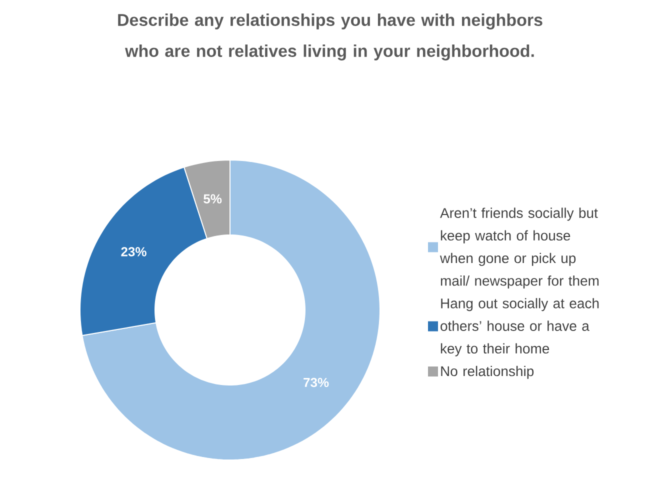 The width and height of the screenshot is (645, 502). I want to click on data-label: 73%, so click(316, 383).